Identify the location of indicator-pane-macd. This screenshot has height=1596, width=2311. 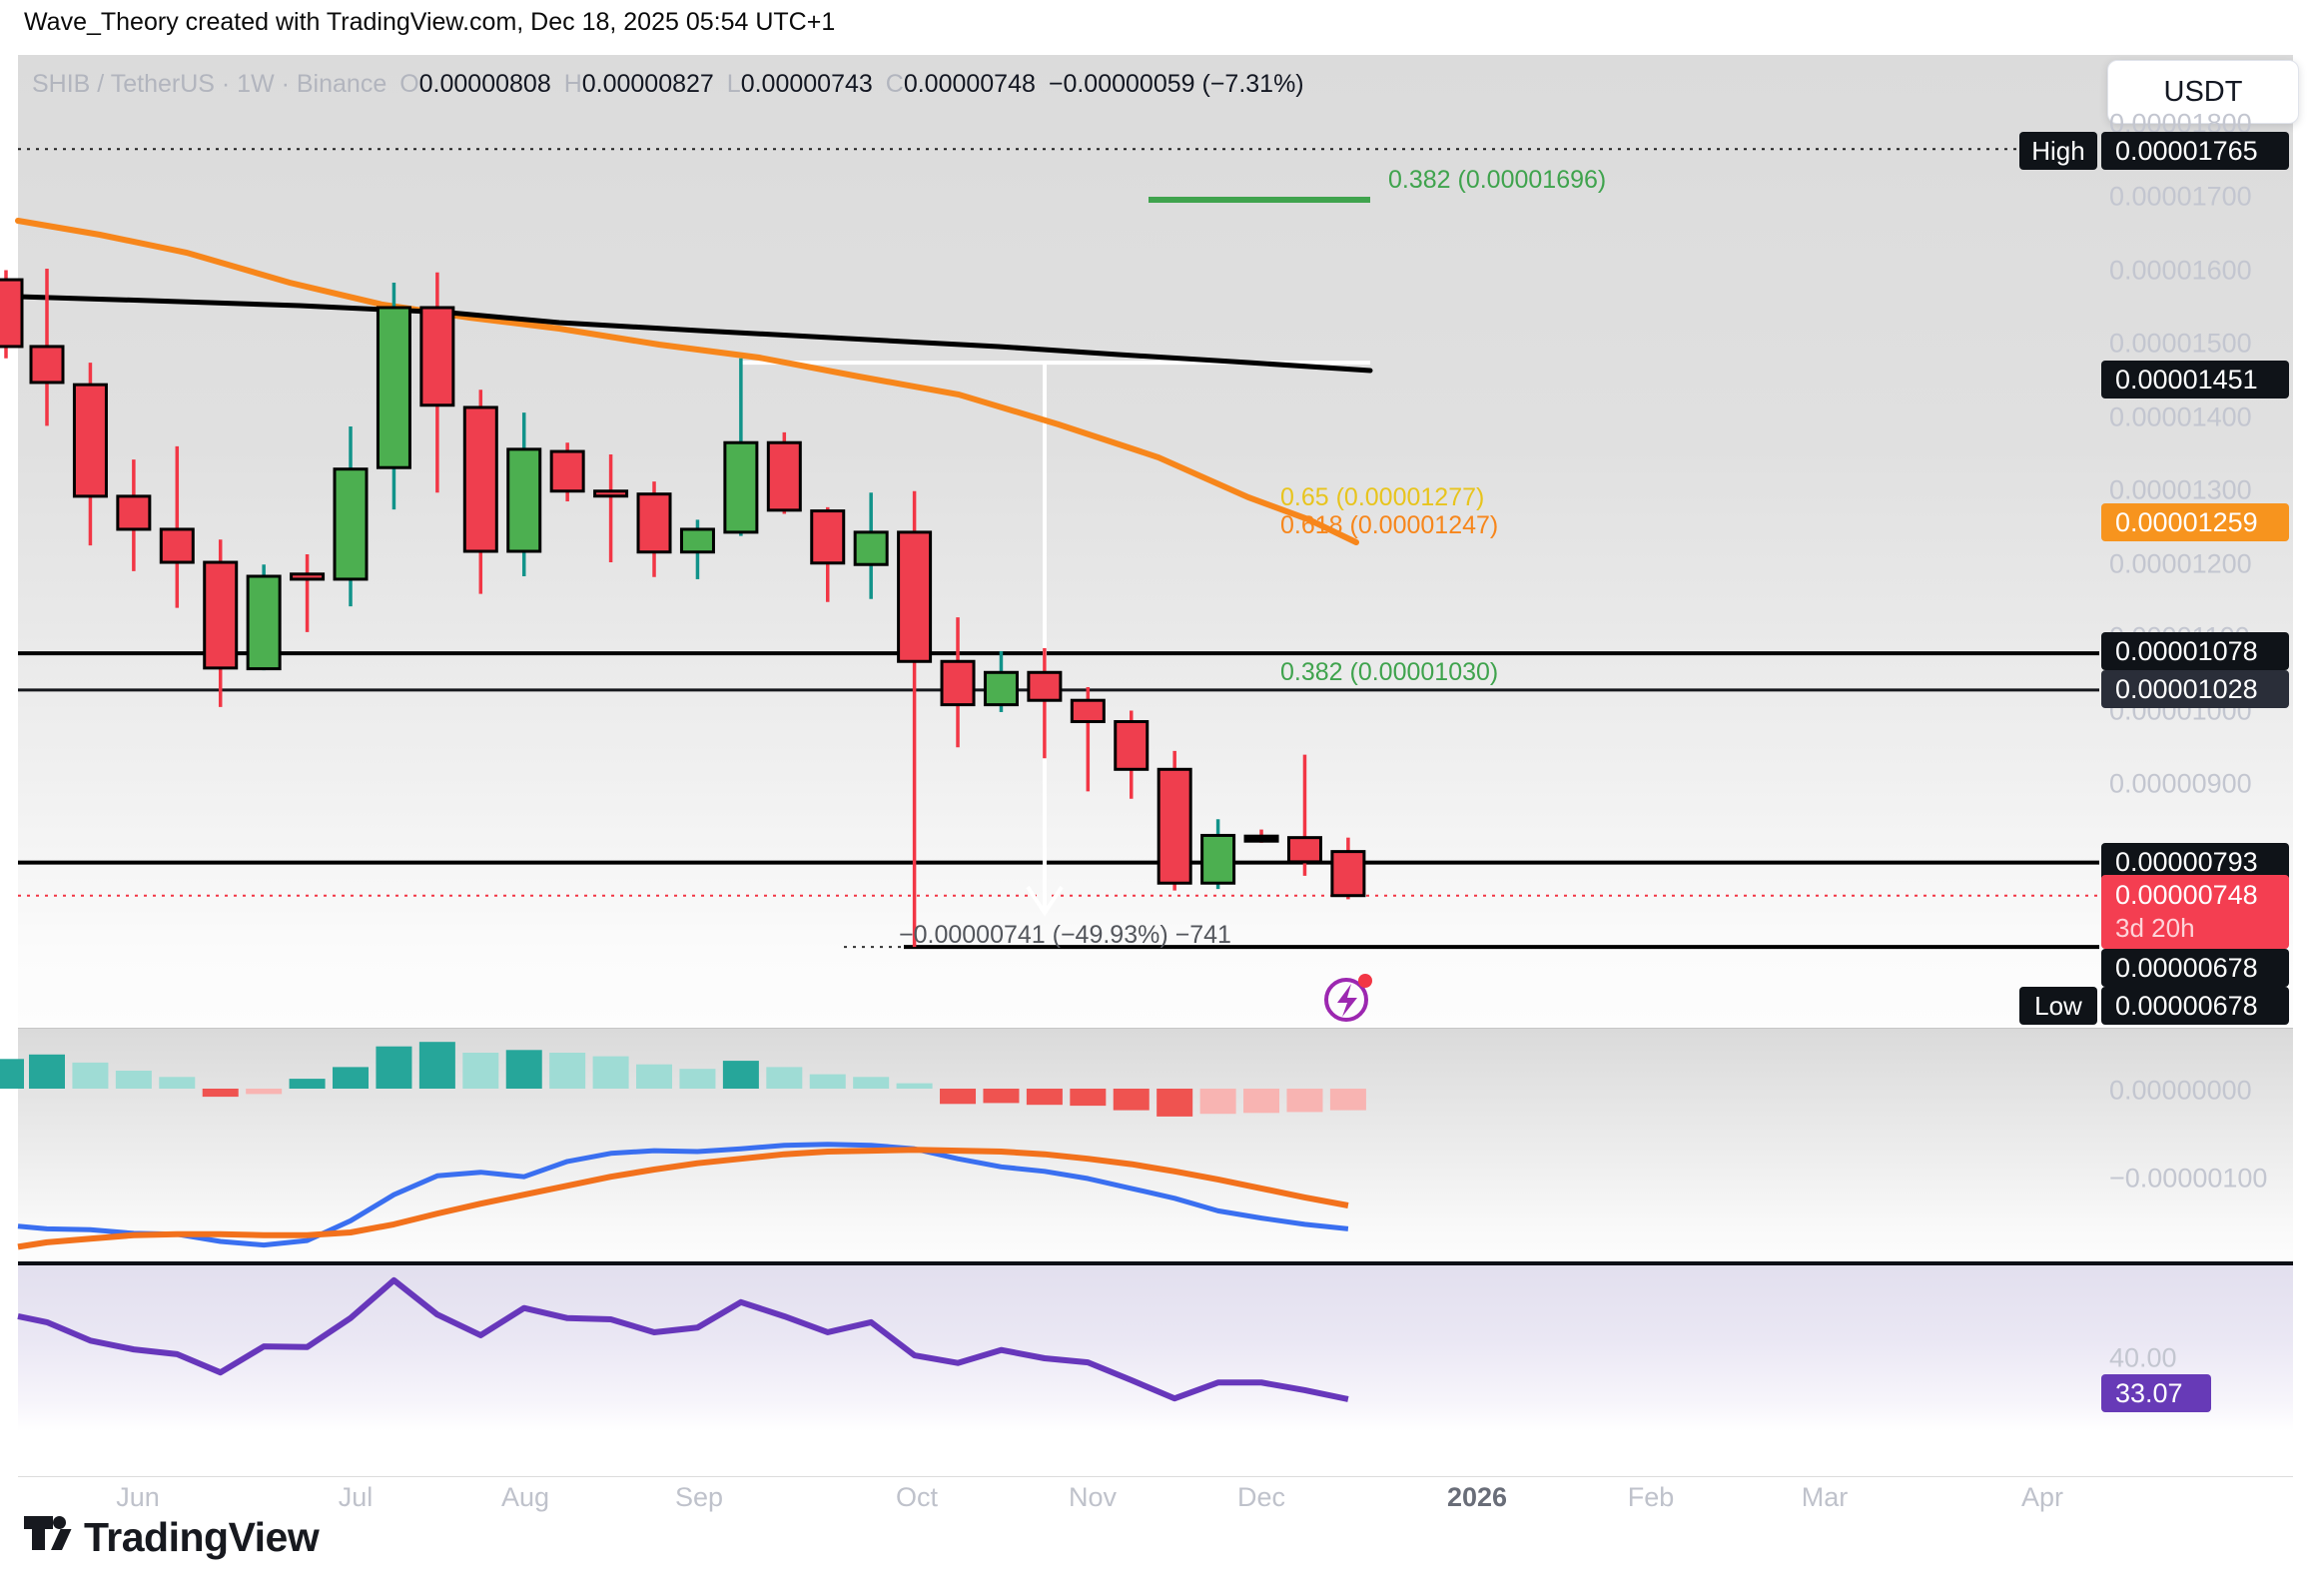
(1155, 1146).